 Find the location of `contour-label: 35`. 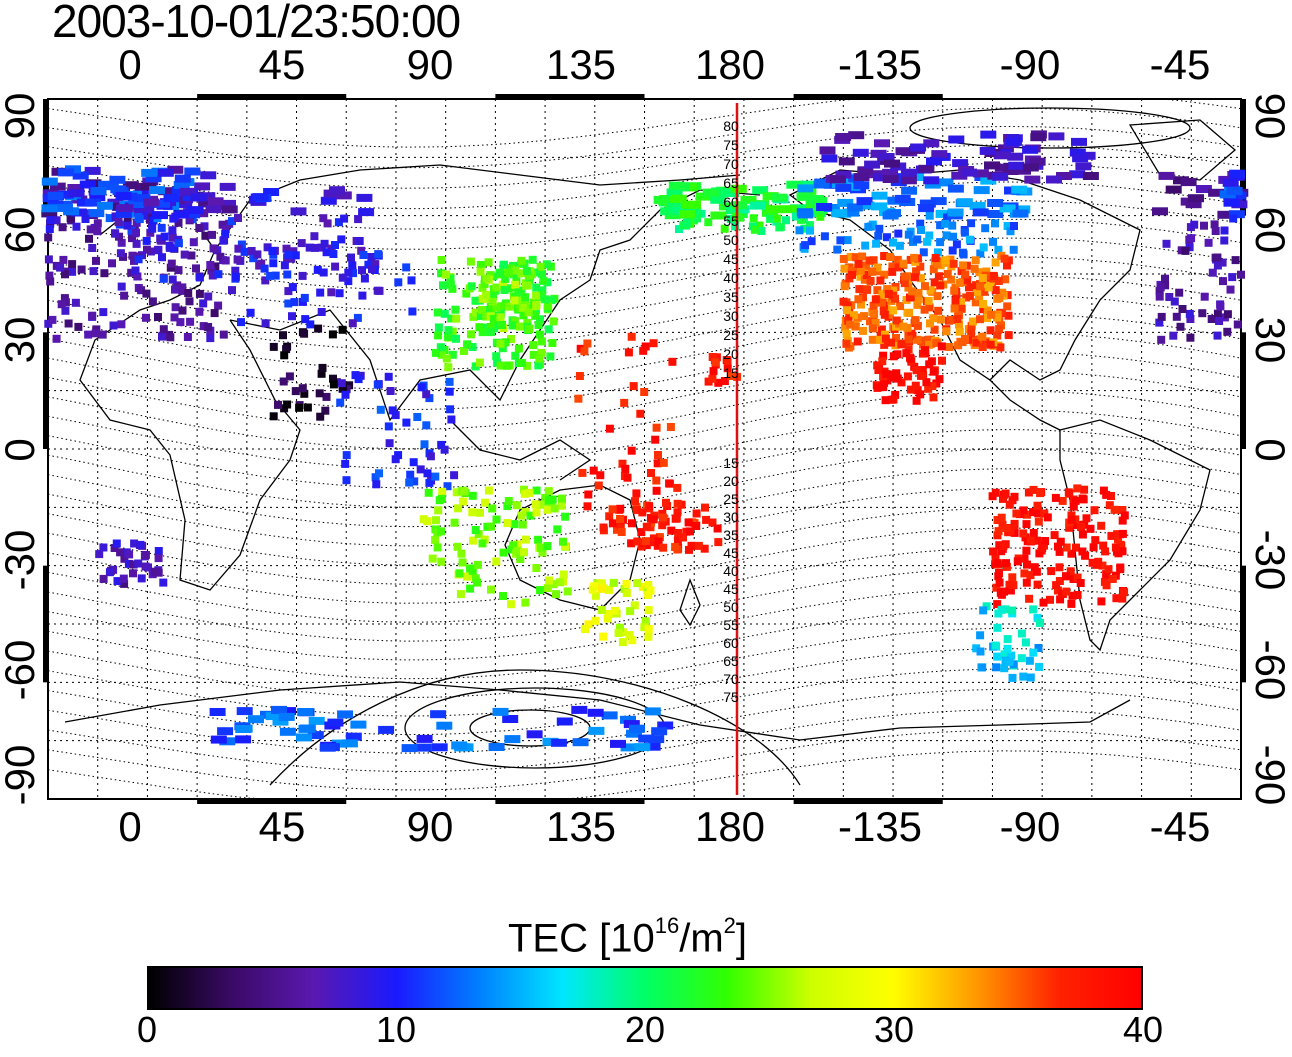

contour-label: 35 is located at coordinates (731, 297).